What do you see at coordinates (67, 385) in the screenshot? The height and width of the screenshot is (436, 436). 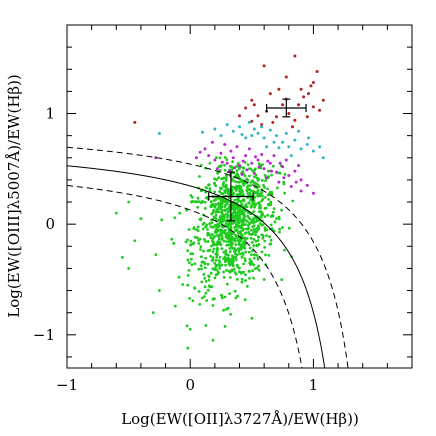 I see `x-tick-label: −1` at bounding box center [67, 385].